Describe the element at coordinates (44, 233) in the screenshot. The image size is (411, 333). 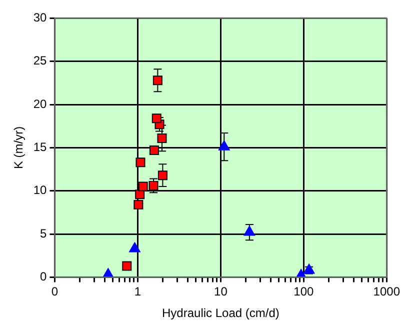
I see `y-tick-label: 5` at that location.